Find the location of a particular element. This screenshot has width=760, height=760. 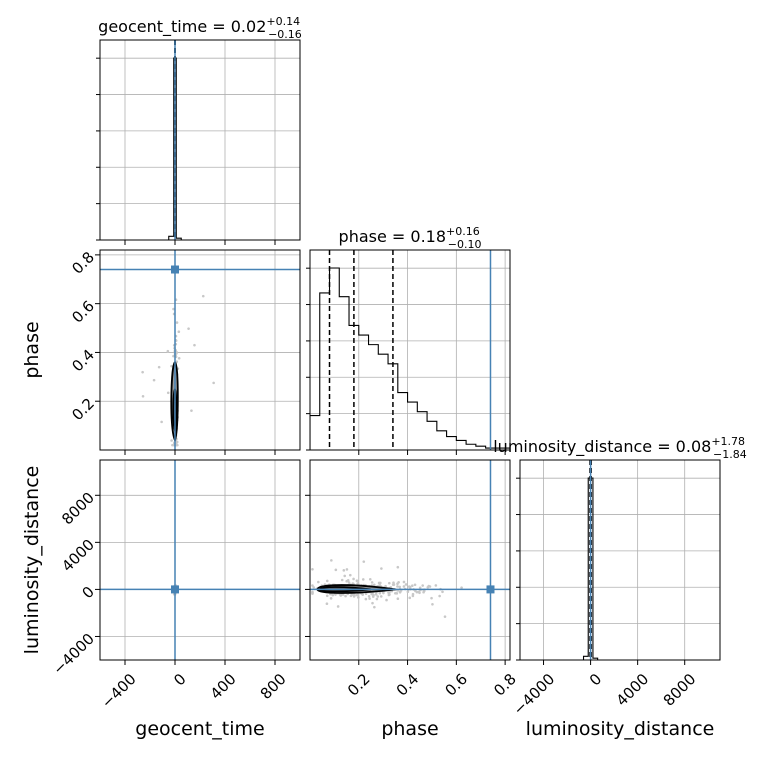

title-geocent_time-sup: +0.14 is located at coordinates (283, 21).